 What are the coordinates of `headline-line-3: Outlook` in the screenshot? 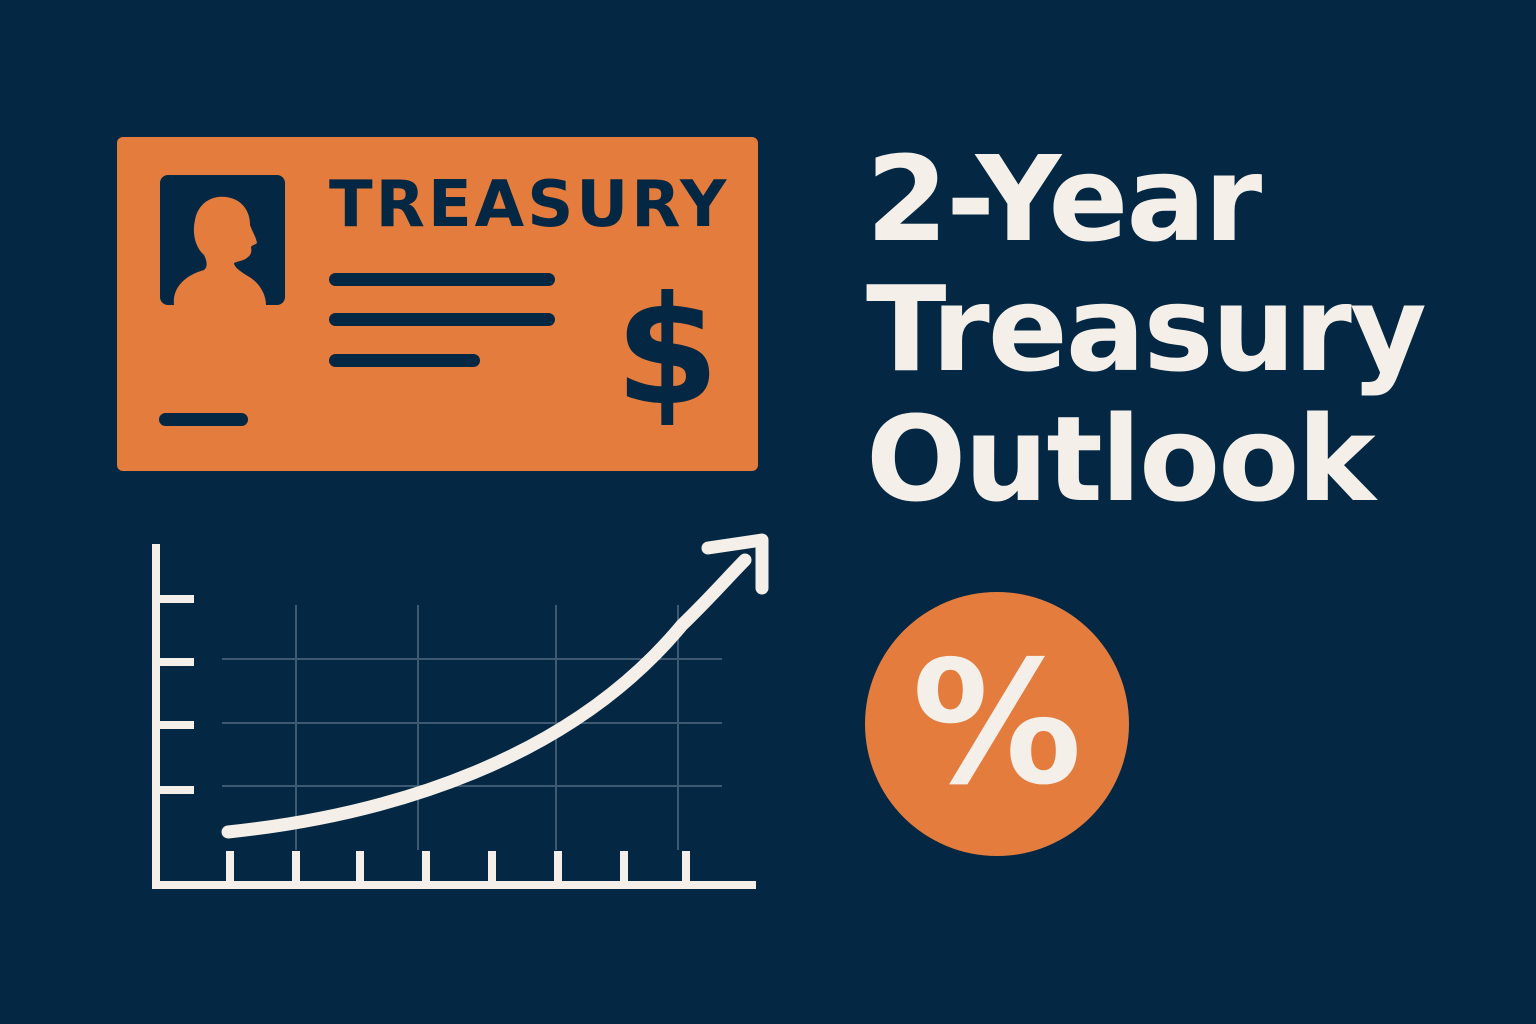 It's located at (1121, 459).